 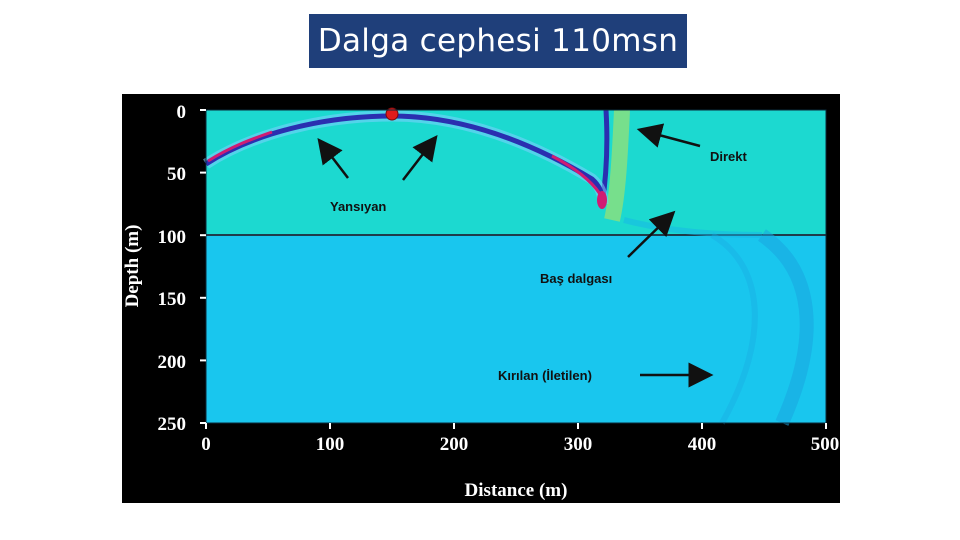 What do you see at coordinates (330, 444) in the screenshot?
I see `x-tick-label: 100` at bounding box center [330, 444].